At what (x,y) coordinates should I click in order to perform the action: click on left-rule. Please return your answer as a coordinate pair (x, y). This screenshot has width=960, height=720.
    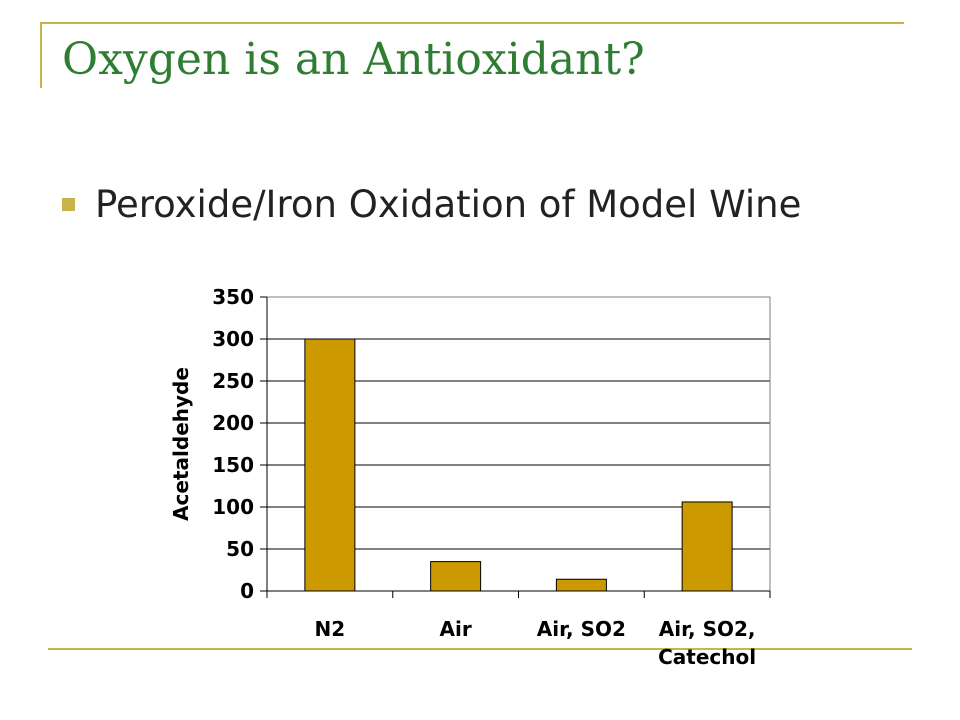
    Looking at the image, I should click on (41, 55).